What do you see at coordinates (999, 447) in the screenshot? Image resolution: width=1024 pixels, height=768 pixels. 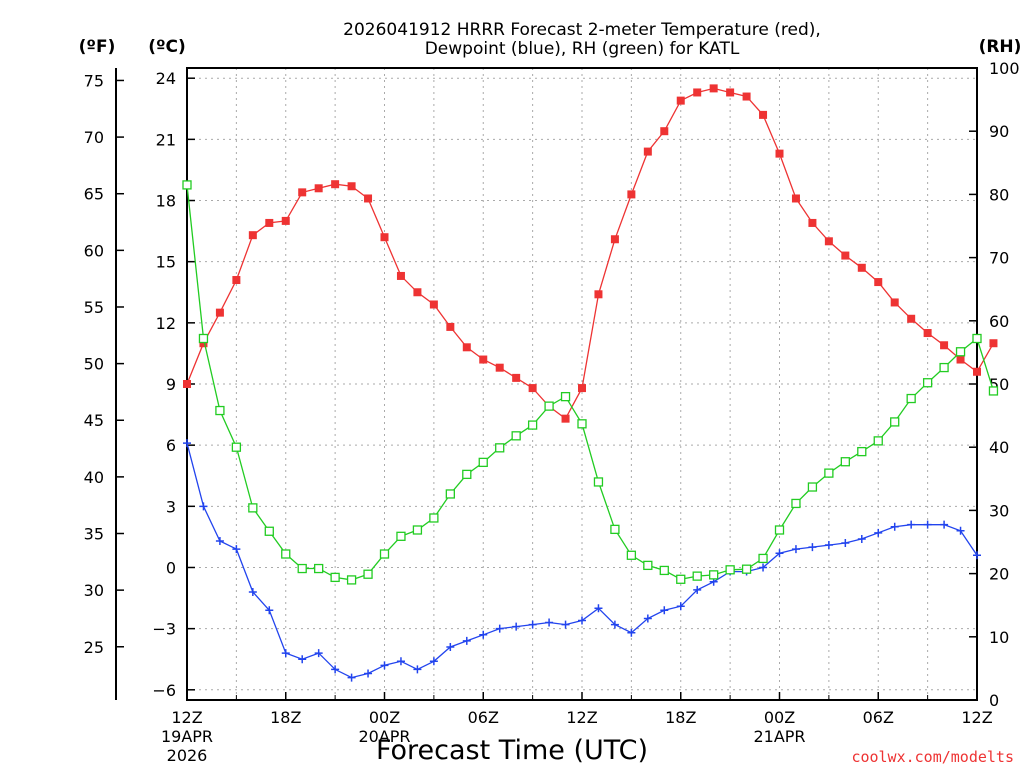 I see `rh-tick-label: 40` at bounding box center [999, 447].